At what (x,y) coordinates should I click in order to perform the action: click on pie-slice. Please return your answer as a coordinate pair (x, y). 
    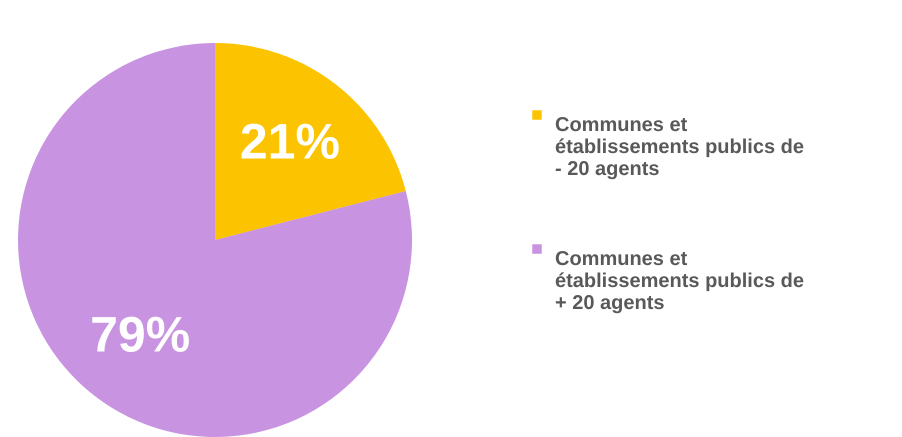
    Looking at the image, I should click on (310, 141).